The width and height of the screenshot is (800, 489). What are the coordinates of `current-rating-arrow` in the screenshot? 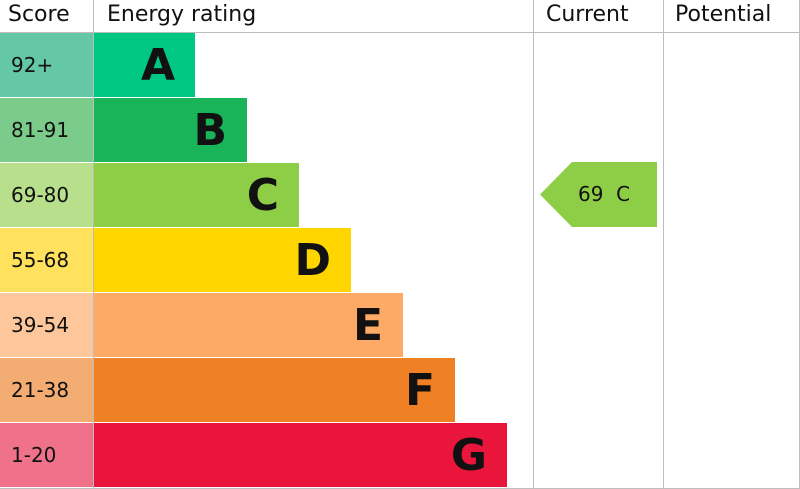 It's located at (598, 194).